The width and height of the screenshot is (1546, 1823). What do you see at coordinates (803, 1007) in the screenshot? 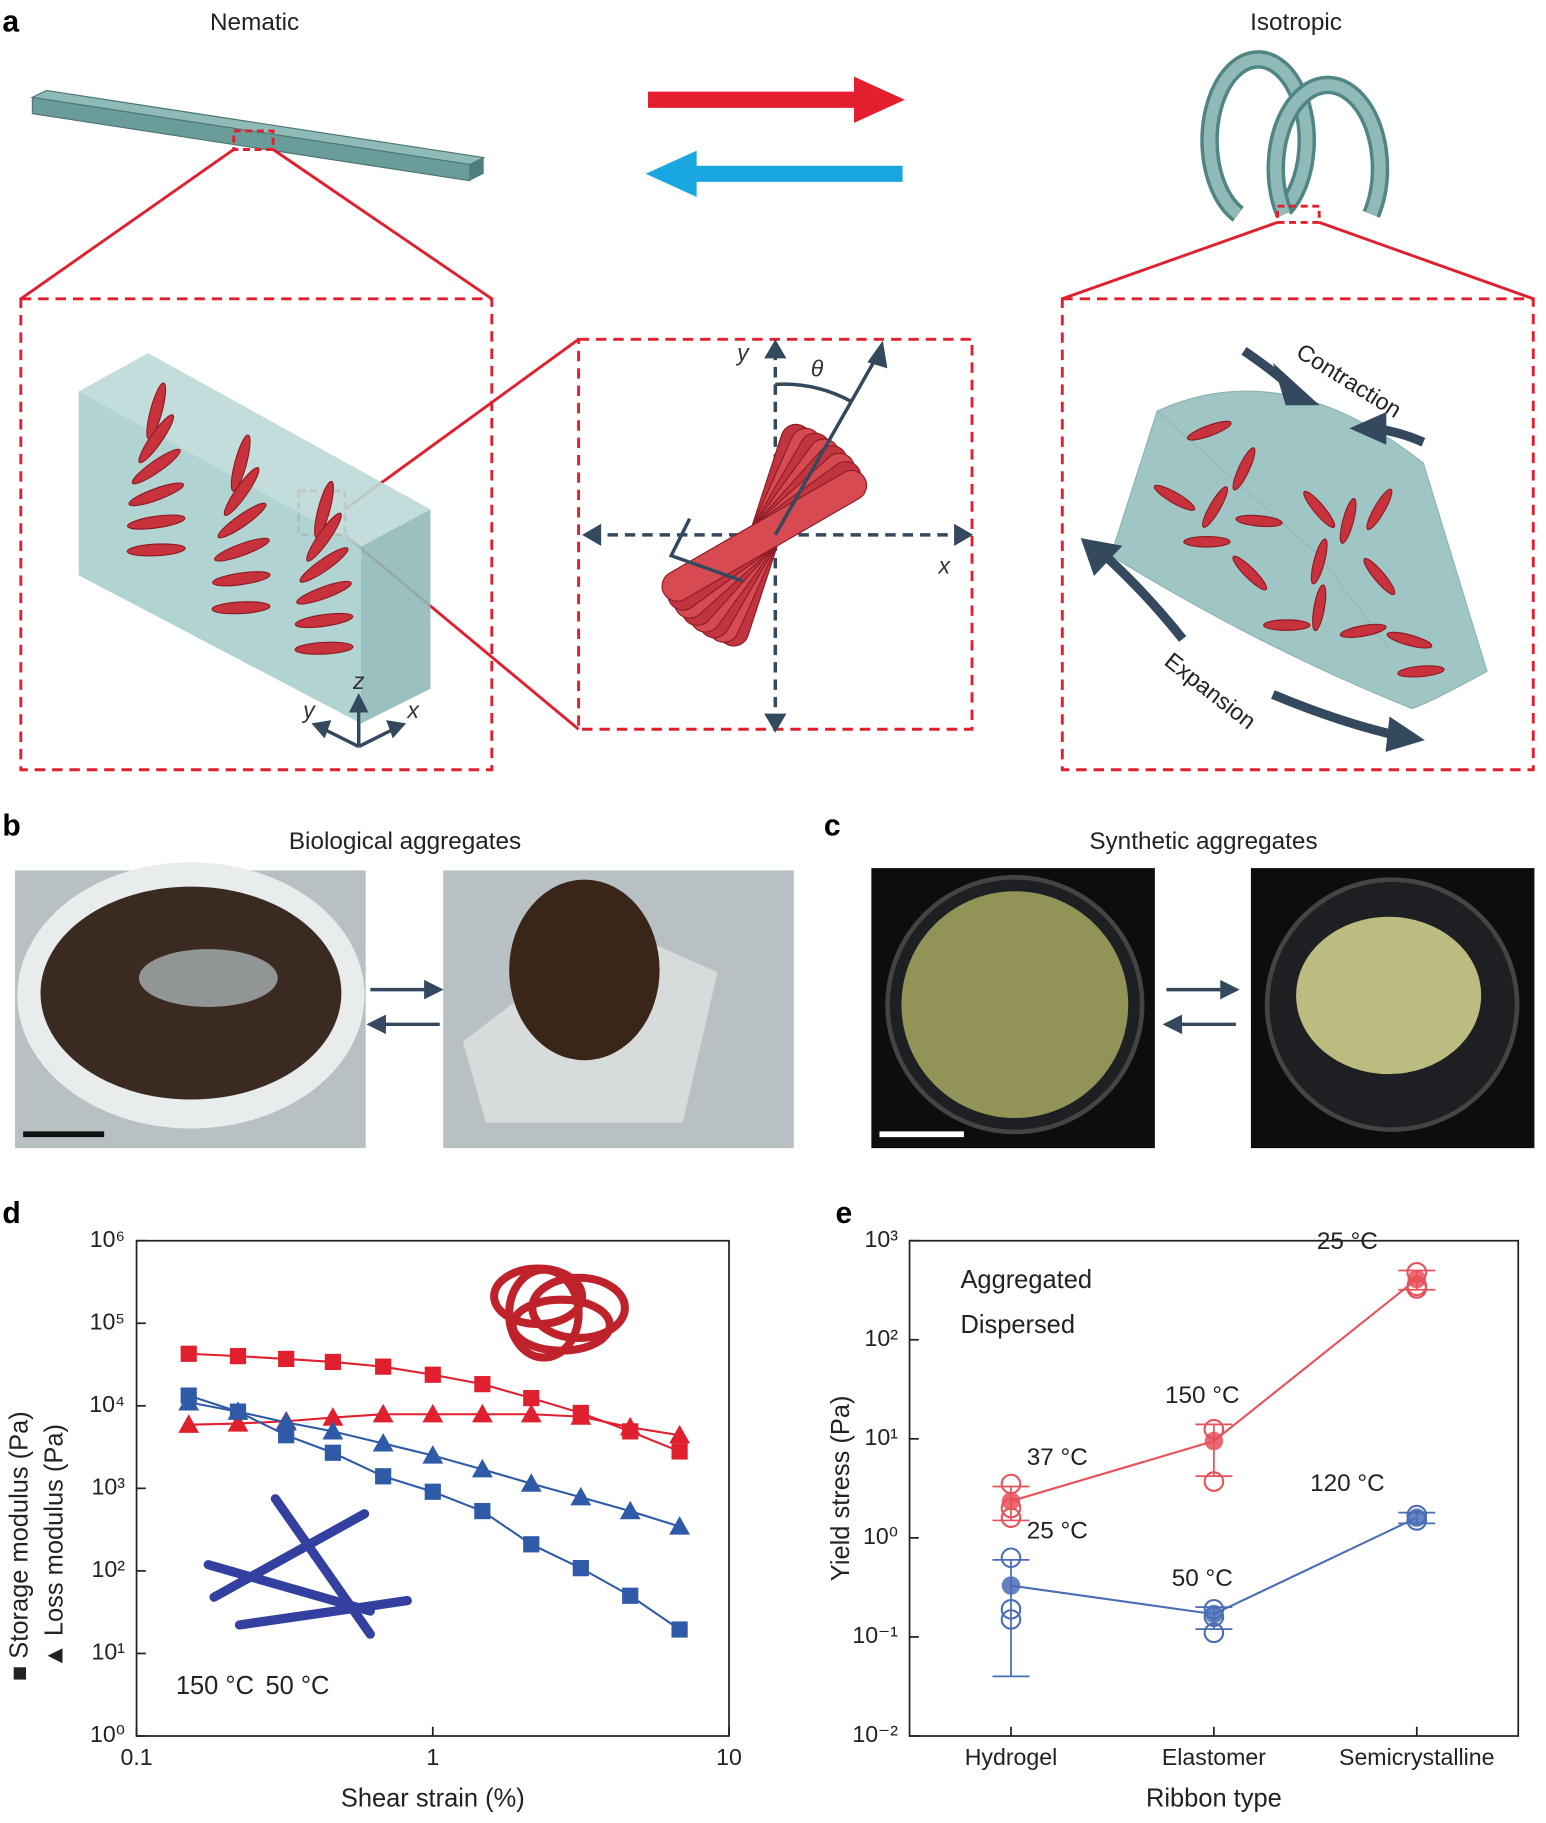
I see `equilibrium-arrows` at bounding box center [803, 1007].